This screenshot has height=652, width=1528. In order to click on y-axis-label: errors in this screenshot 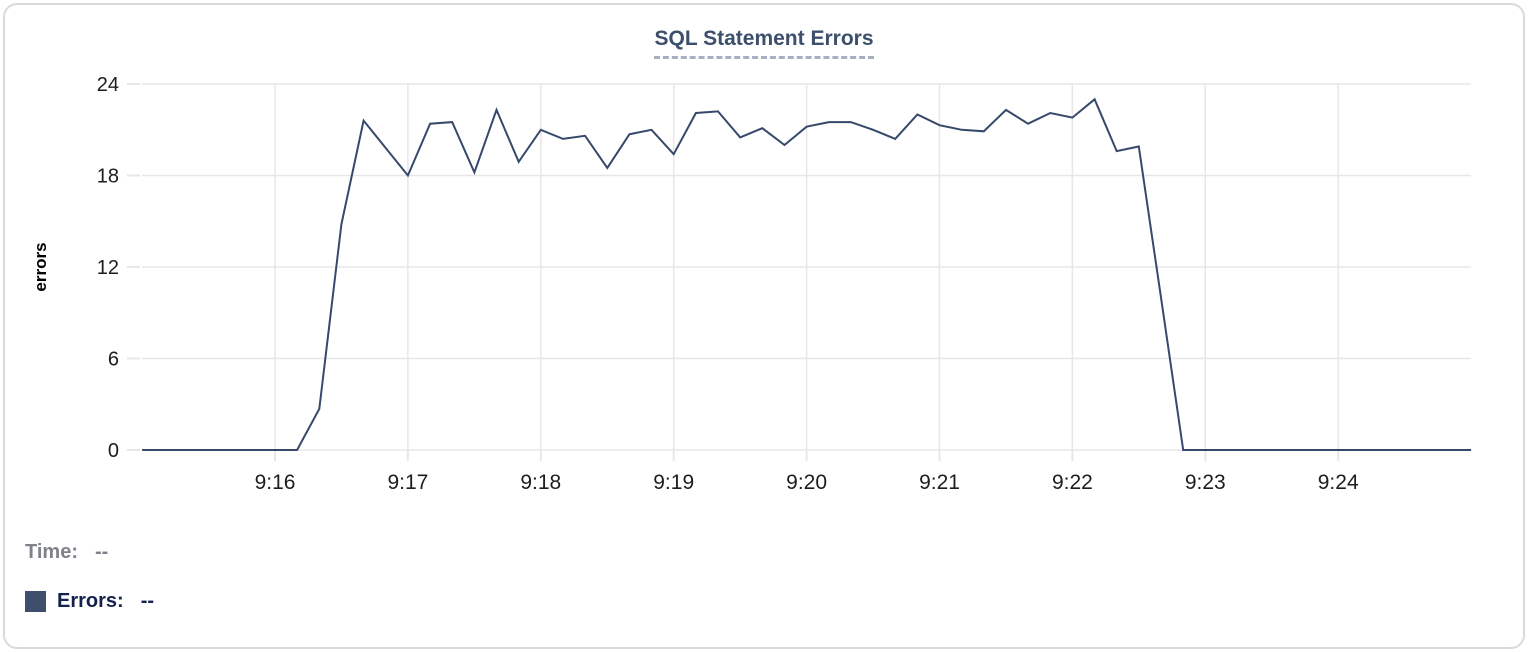, I will do `click(40, 266)`.